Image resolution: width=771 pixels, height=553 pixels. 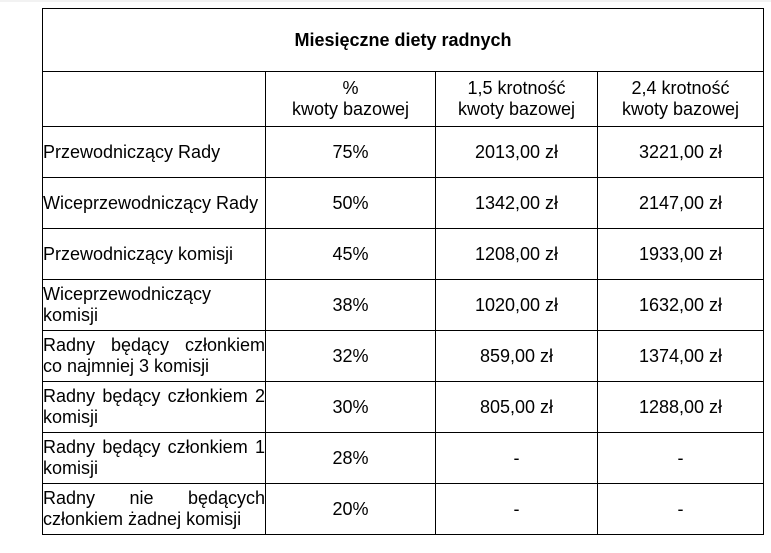 What do you see at coordinates (680, 88) in the screenshot?
I see `header-line: 2,4 krotność` at bounding box center [680, 88].